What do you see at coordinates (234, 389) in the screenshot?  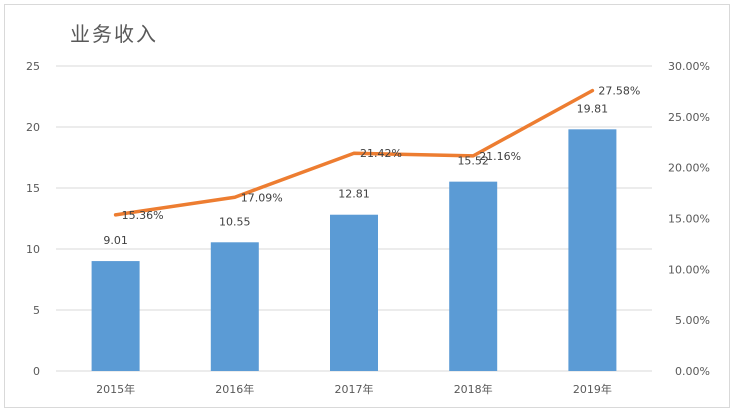 I see `x-tick-label: 2016年` at bounding box center [234, 389].